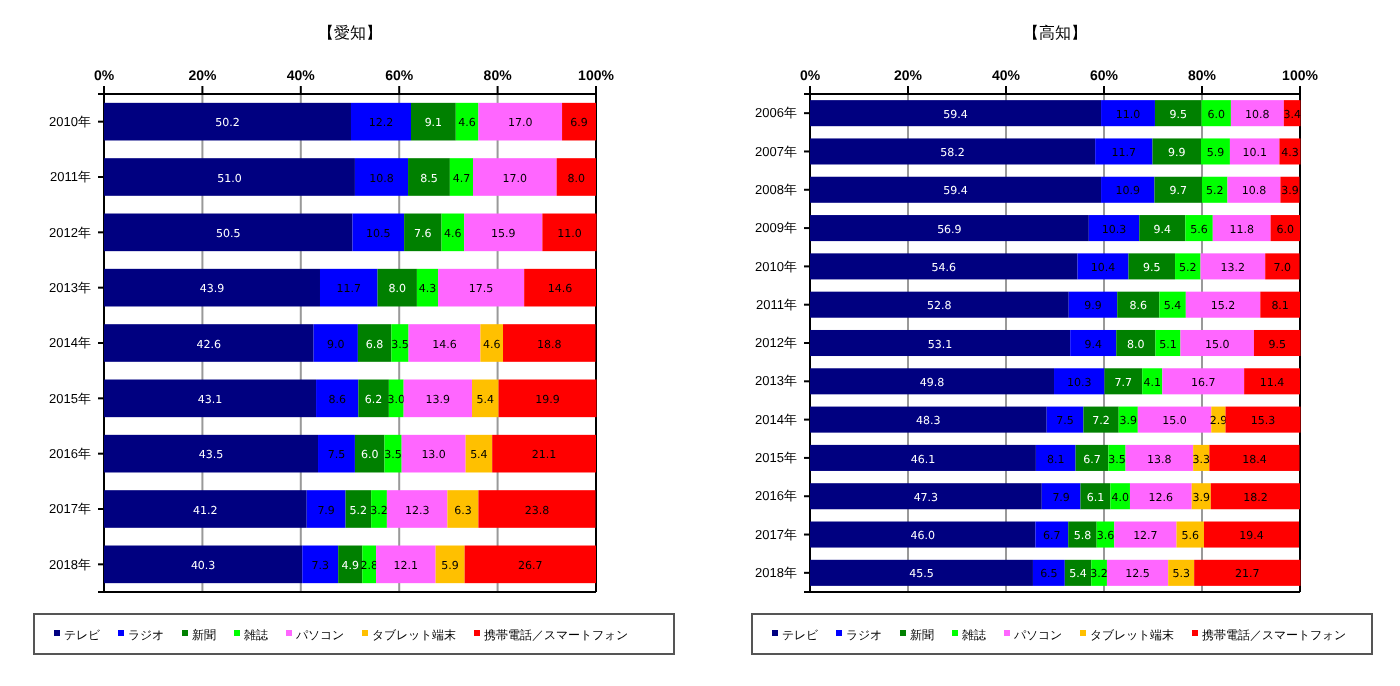  Describe the element at coordinates (350, 33) in the screenshot. I see `chart-title: 【愛知】` at that location.